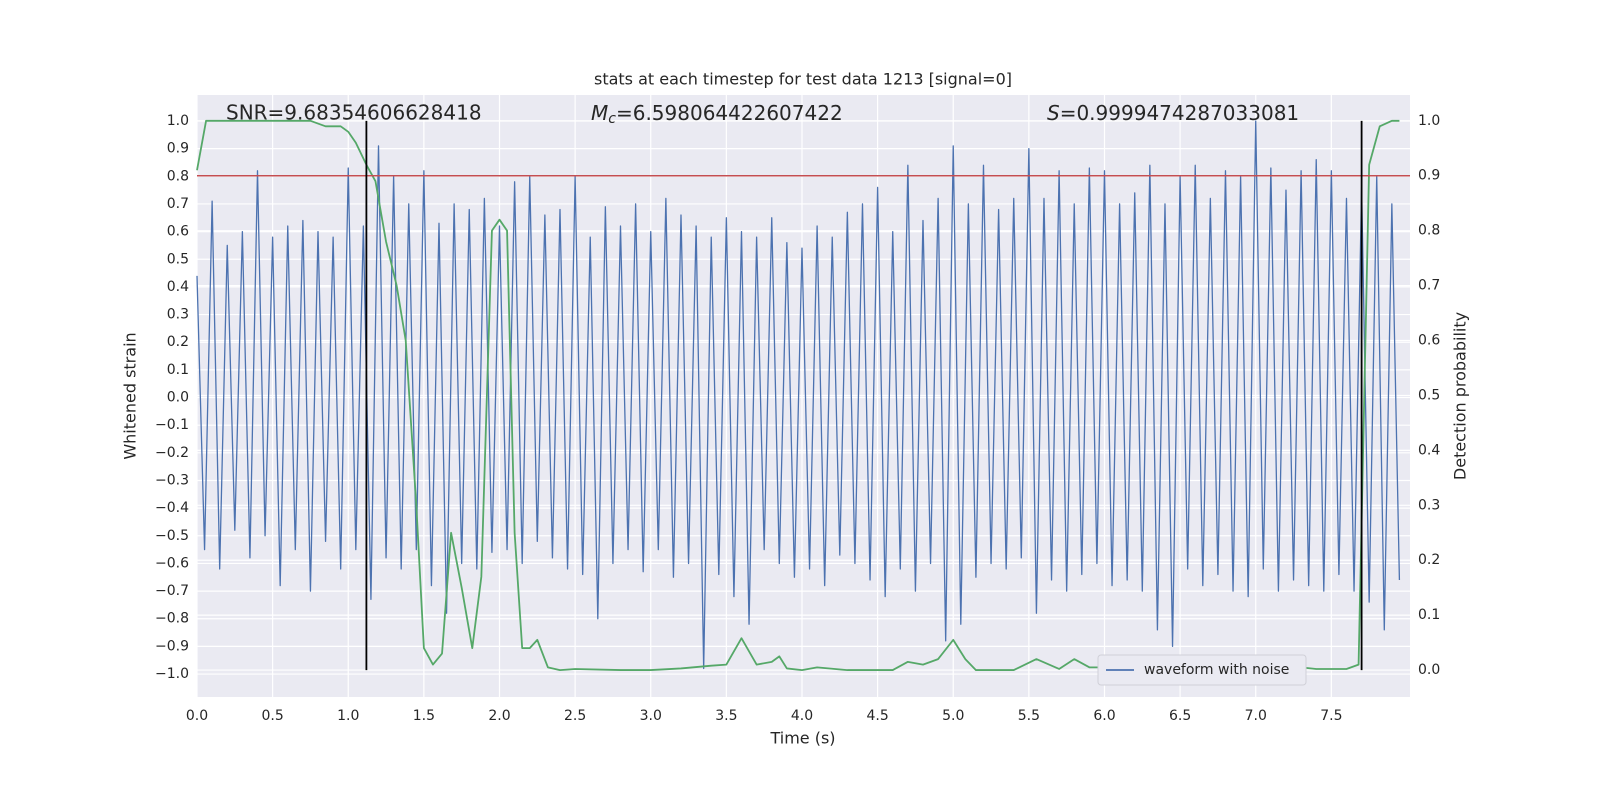  I want to click on y-tick-label: 0.4, so click(178, 287).